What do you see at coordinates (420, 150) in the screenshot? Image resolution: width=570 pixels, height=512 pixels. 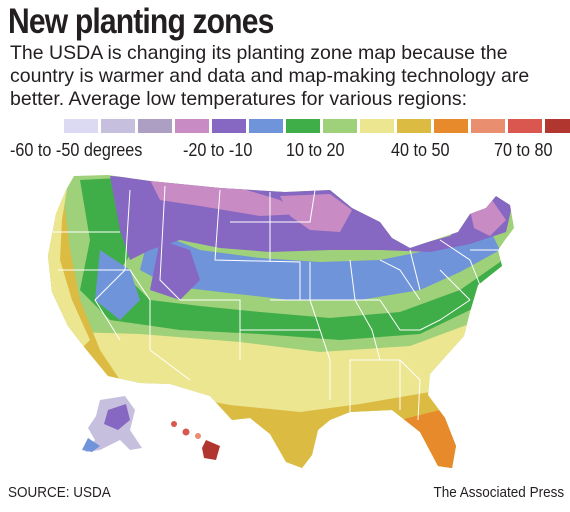 I see `legend-label: 40 to 50` at bounding box center [420, 150].